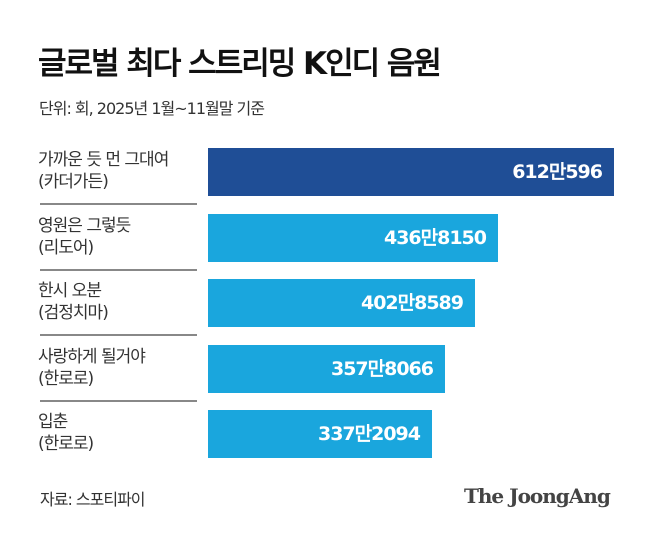  I want to click on data-label: 337만2094, so click(369, 434).